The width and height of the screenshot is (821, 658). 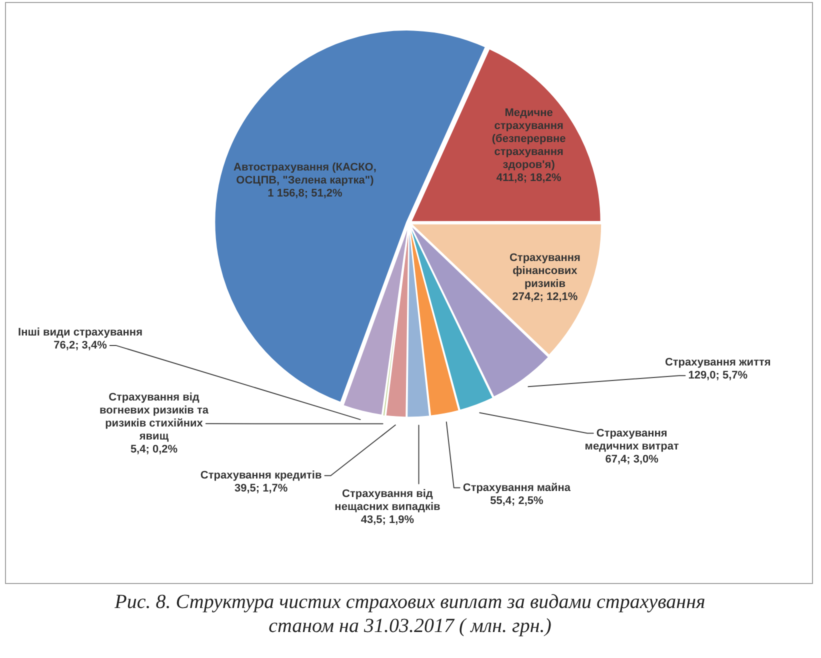 What do you see at coordinates (387, 520) in the screenshot?
I see `data-label: 43,5; 1,9%` at bounding box center [387, 520].